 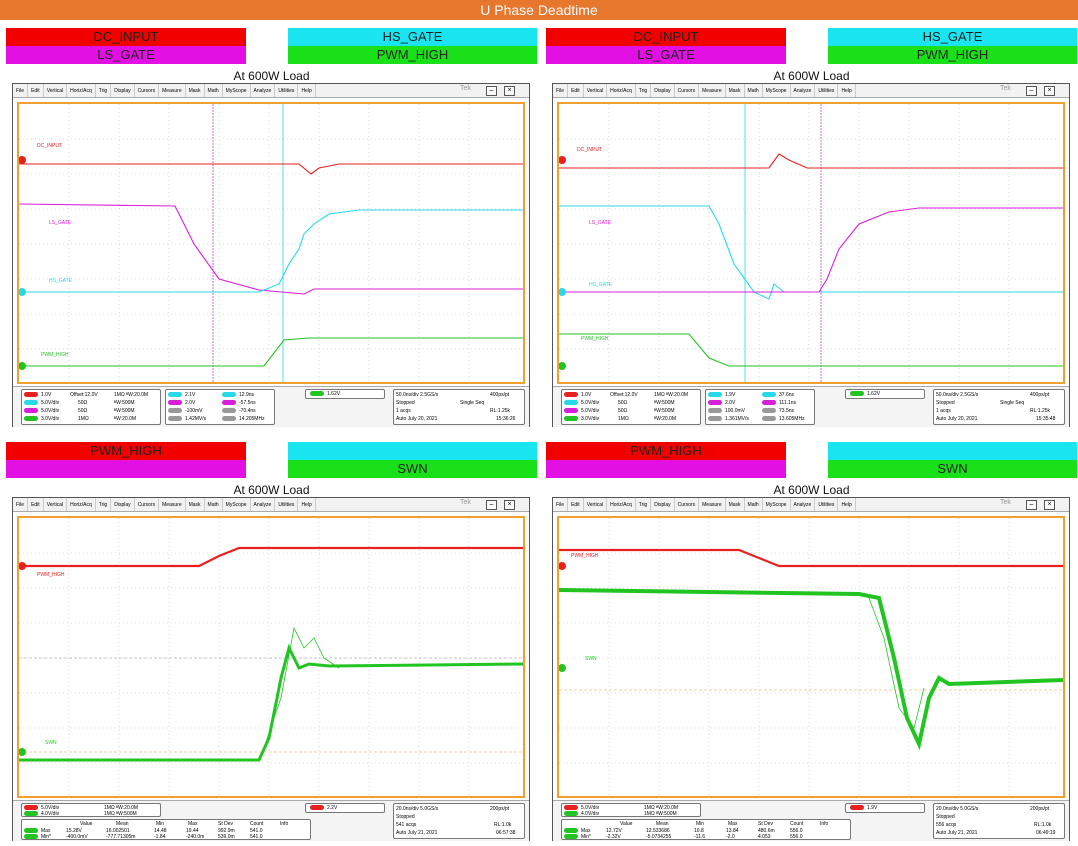 I want to click on trigger-readout: 1.9V, so click(x=885, y=808).